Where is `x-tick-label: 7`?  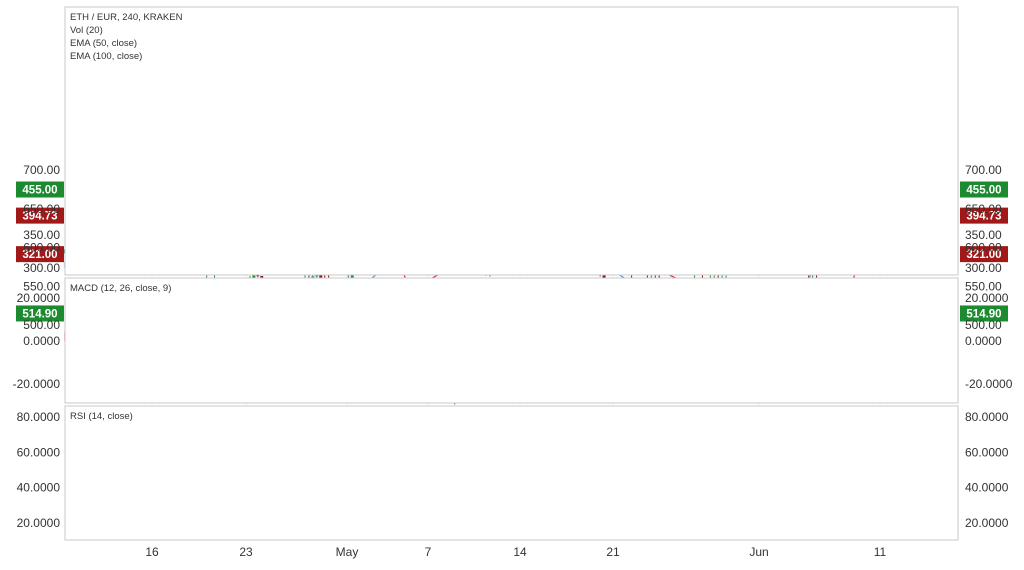 x-tick-label: 7 is located at coordinates (428, 552).